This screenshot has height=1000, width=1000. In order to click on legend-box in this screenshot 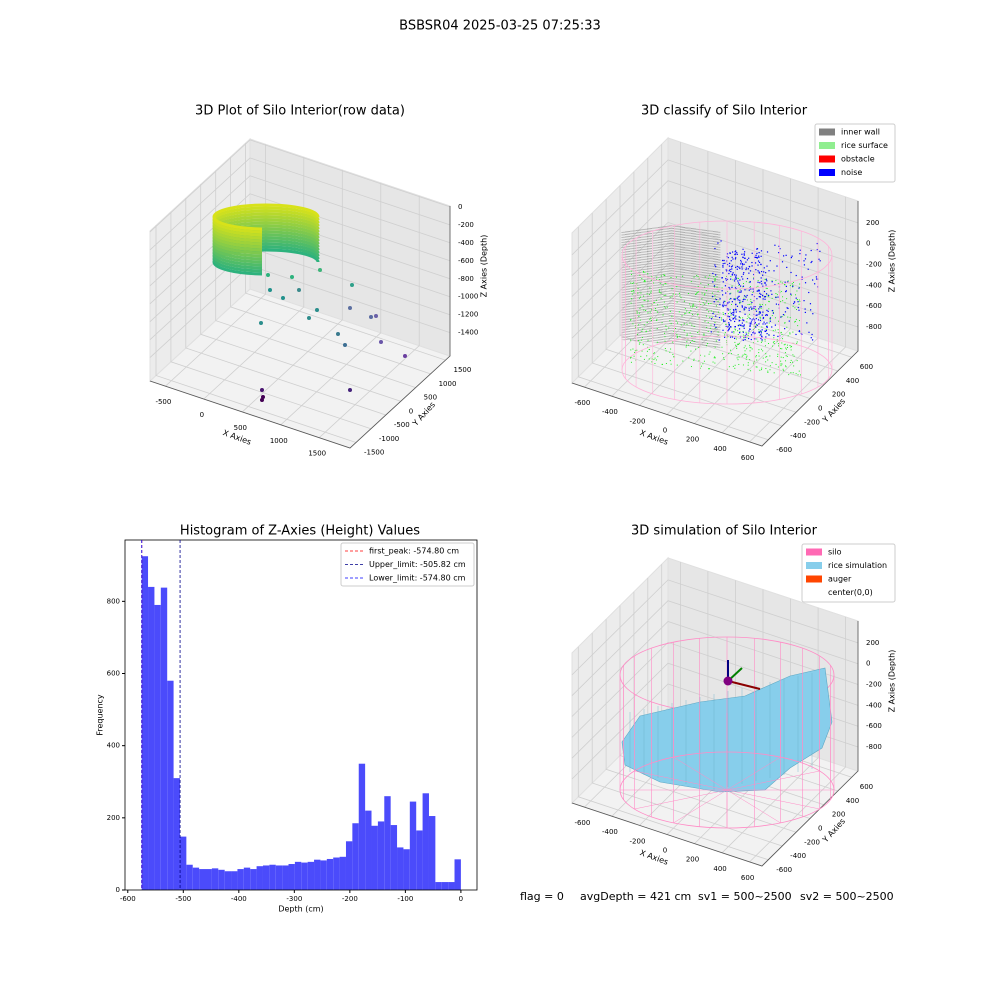, I will do `click(848, 573)`.